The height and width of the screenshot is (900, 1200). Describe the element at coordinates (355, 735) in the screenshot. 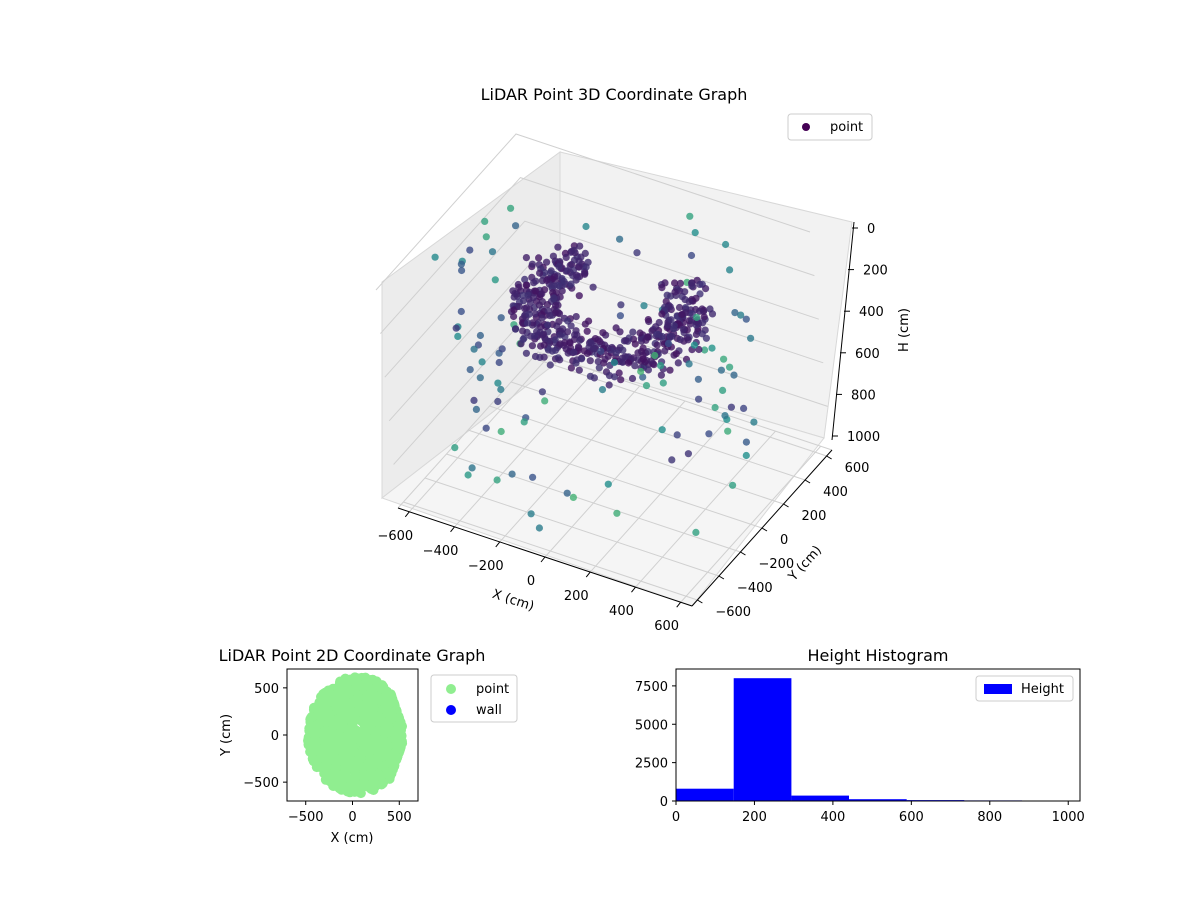

I see `points-2d-area` at that location.